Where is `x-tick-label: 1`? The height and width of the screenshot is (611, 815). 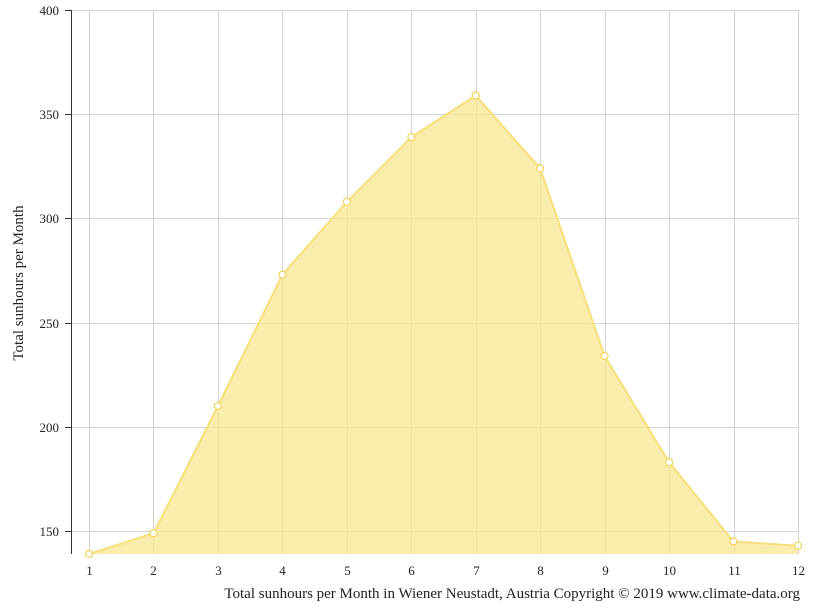 x-tick-label: 1 is located at coordinates (89, 570).